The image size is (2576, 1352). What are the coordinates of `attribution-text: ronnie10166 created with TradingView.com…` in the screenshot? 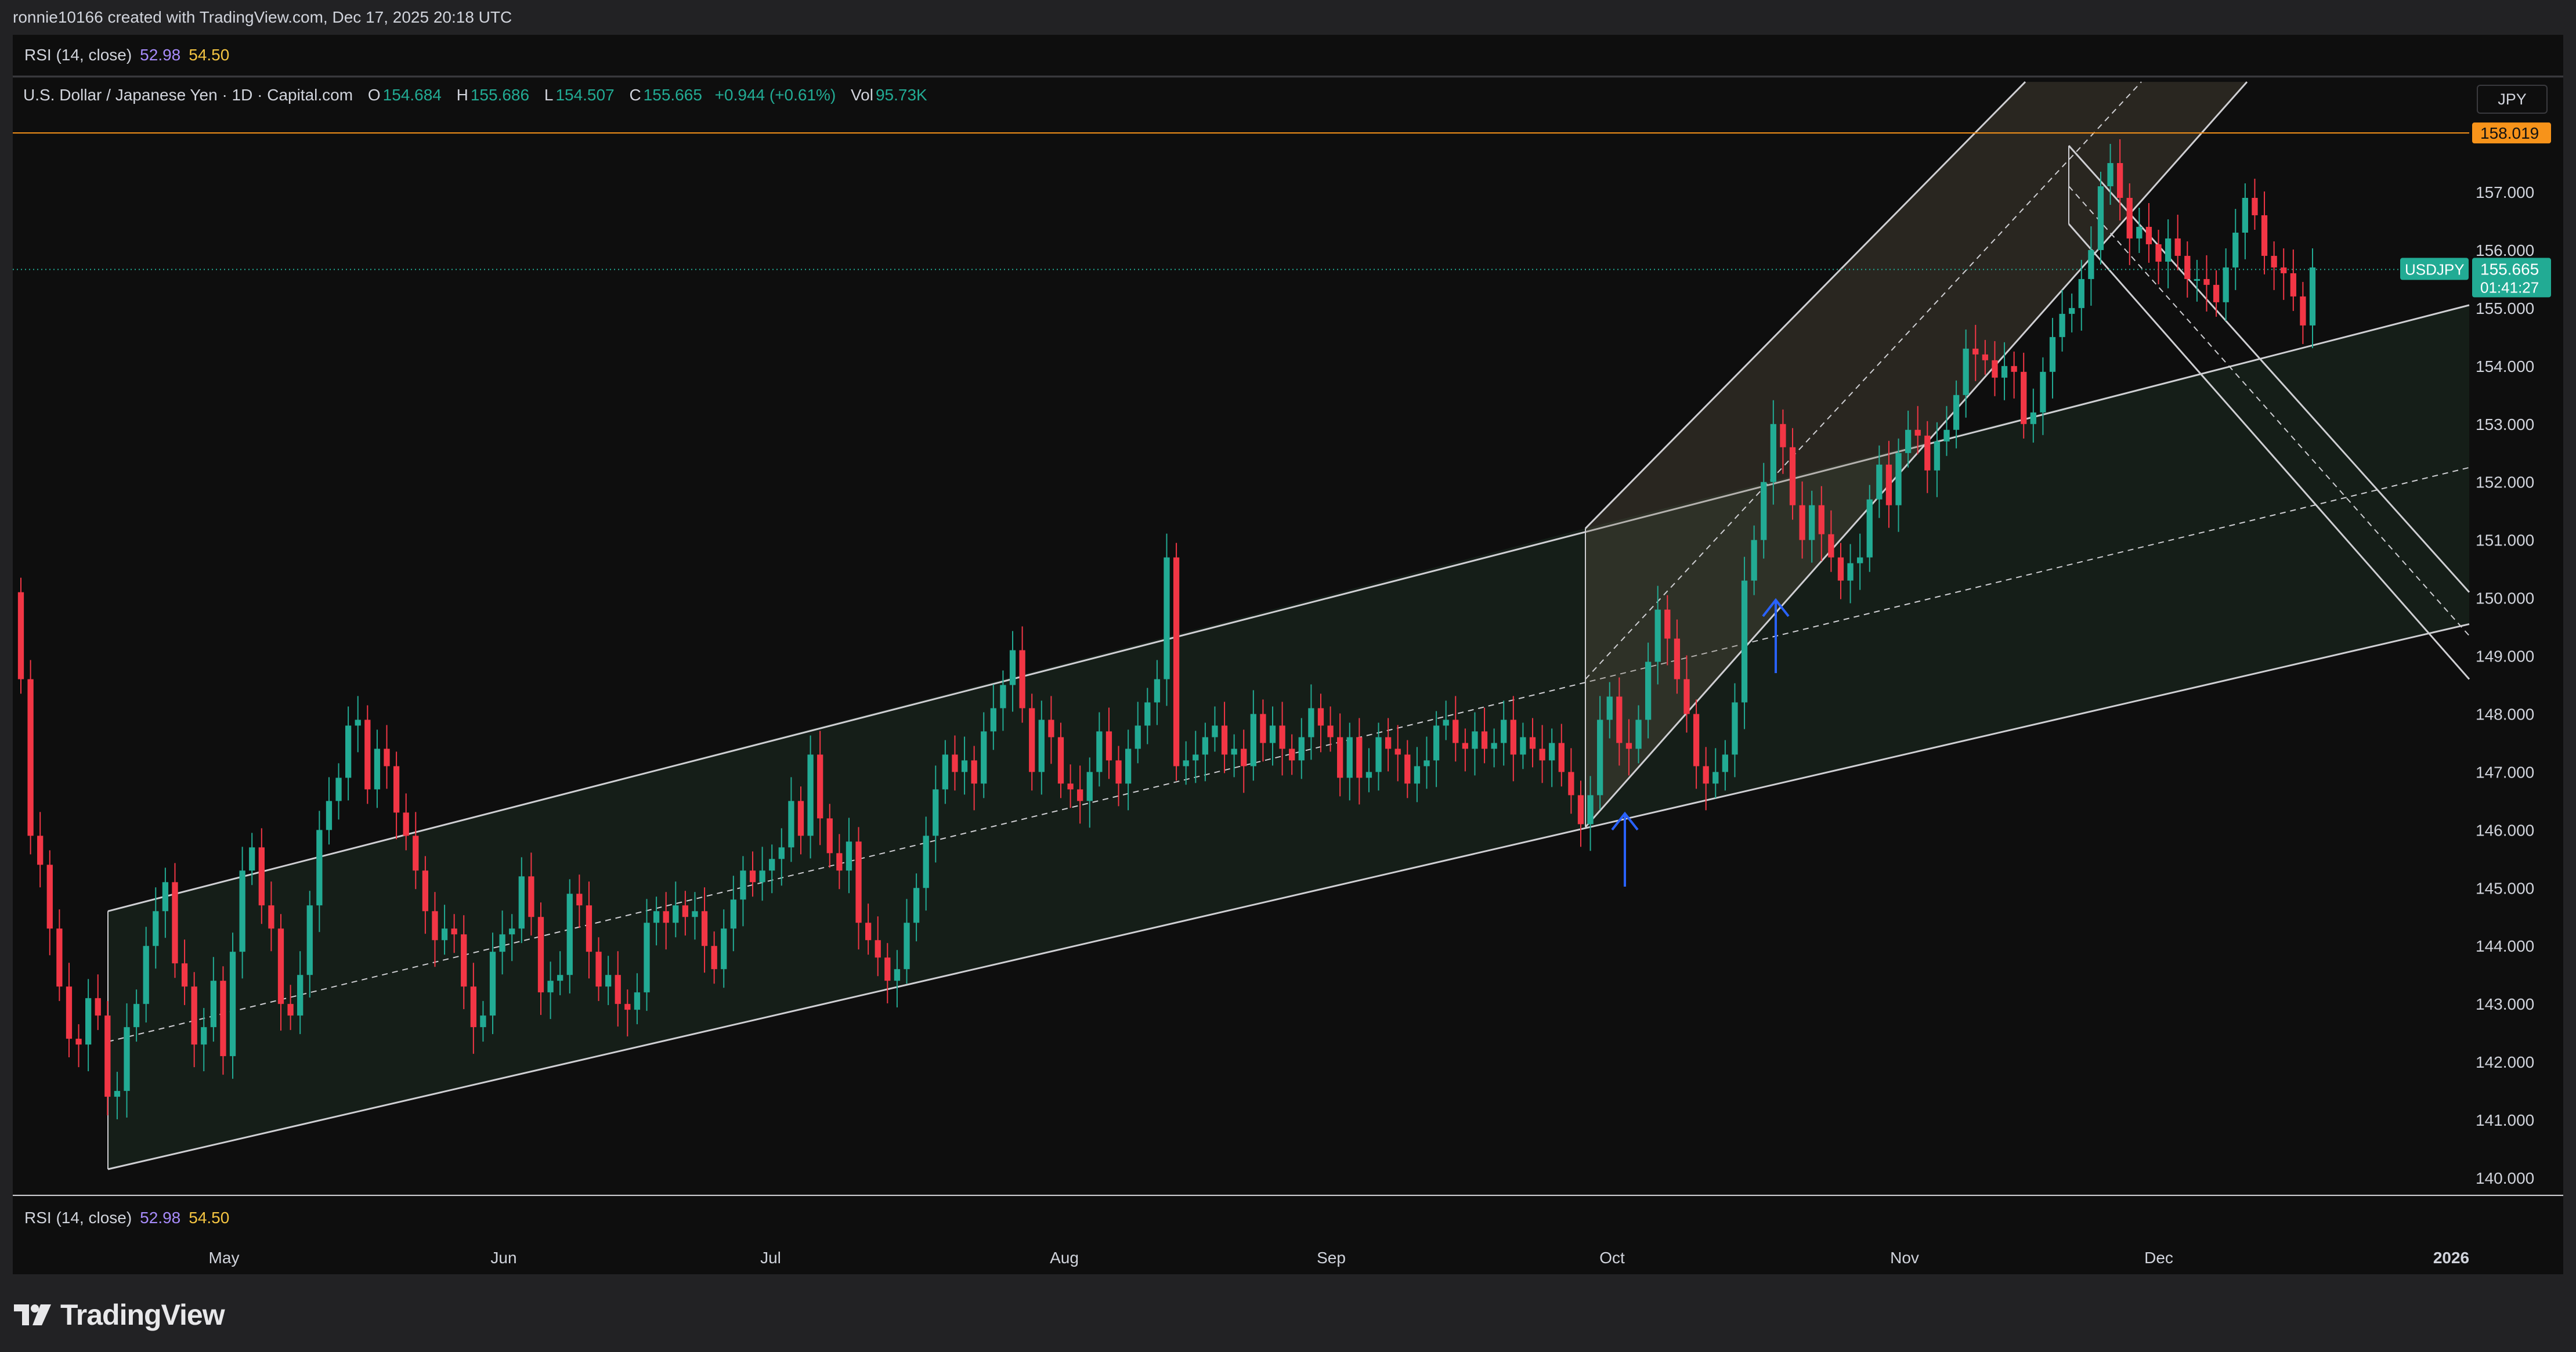 It's located at (262, 17).